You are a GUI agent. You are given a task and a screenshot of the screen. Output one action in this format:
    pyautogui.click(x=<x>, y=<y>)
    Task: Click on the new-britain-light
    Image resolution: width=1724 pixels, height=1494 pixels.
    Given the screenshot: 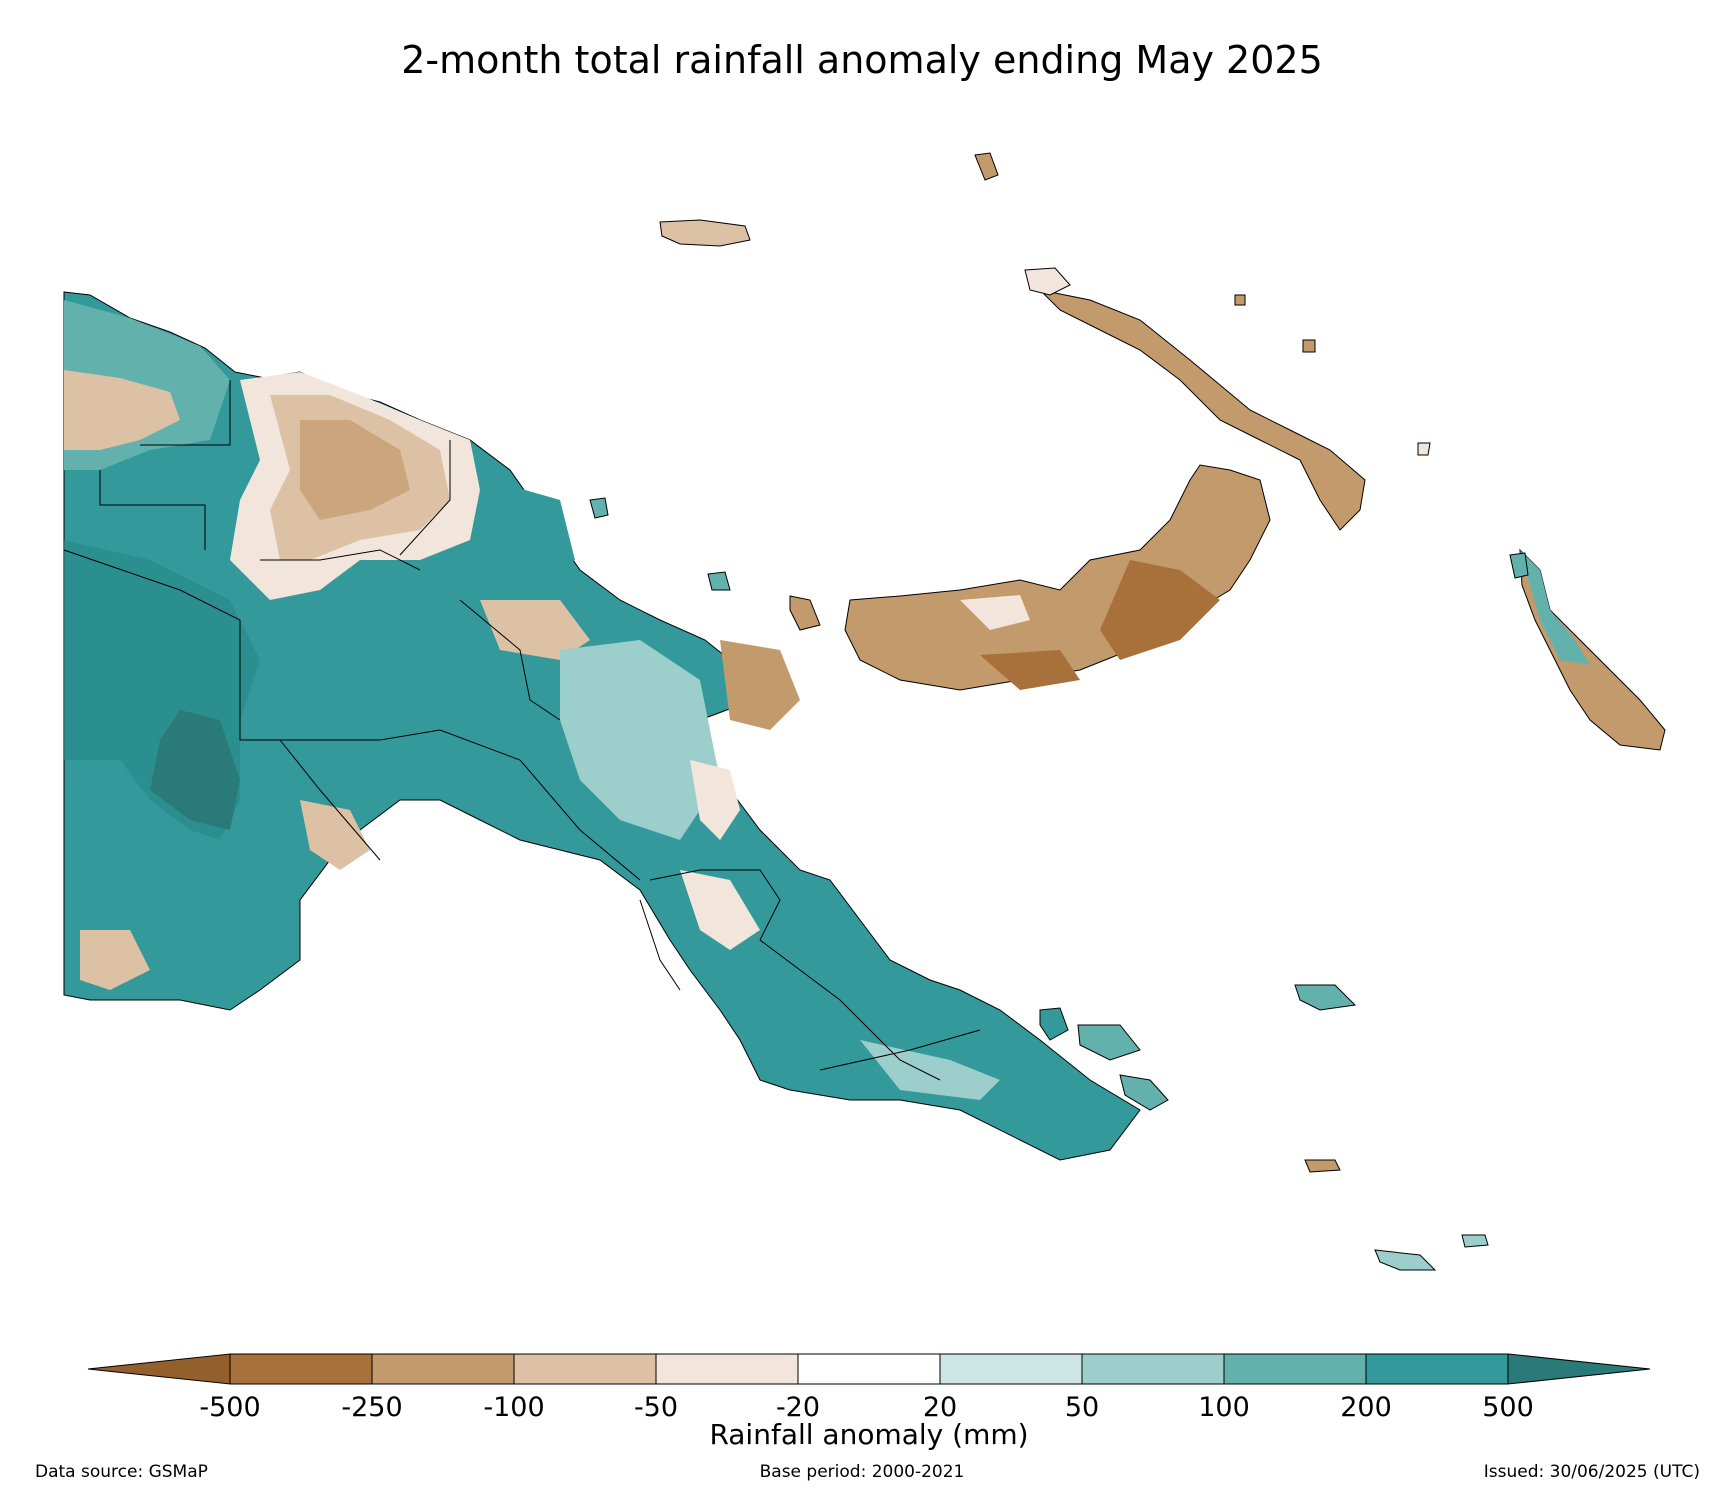 What is the action you would take?
    pyautogui.click(x=995, y=612)
    